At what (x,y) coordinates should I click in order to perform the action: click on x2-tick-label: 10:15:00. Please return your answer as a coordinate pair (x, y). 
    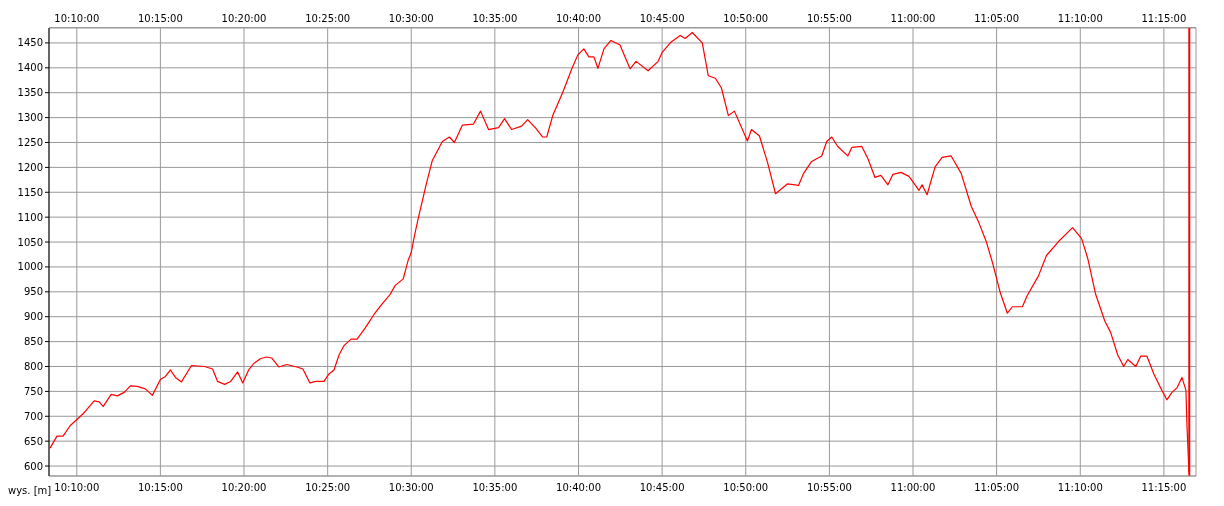
    Looking at the image, I should click on (160, 488).